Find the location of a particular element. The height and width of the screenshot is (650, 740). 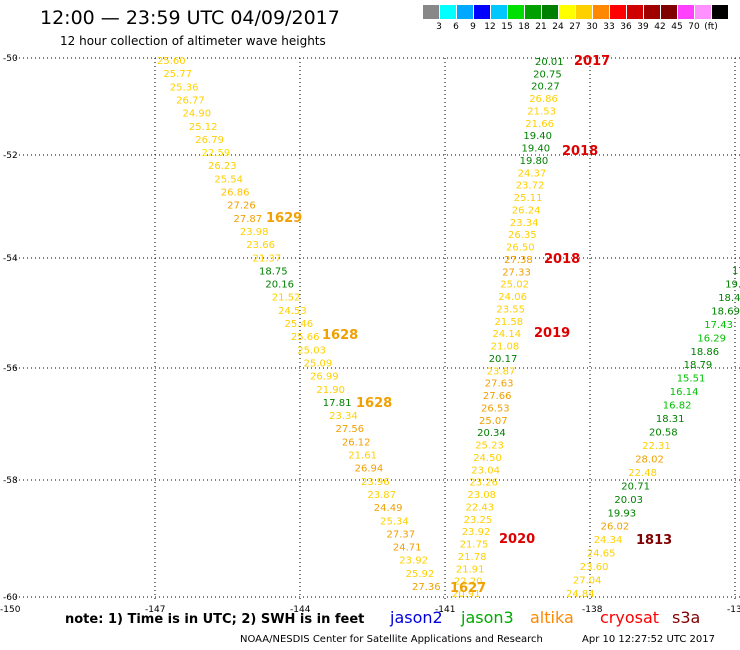

pass-time-label: 2018 is located at coordinates (580, 151).